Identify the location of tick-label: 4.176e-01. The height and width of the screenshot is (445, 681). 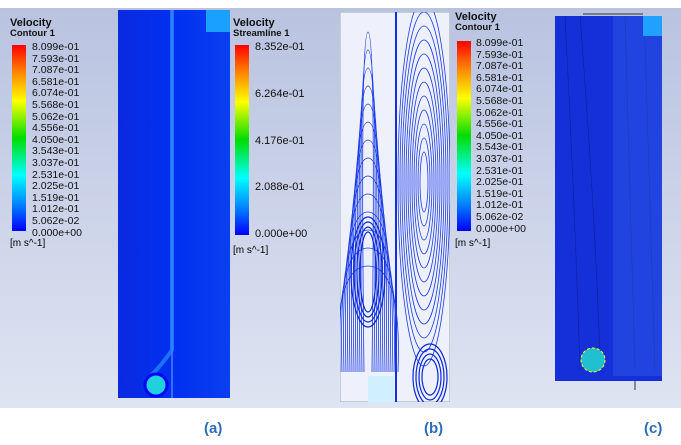
(280, 140).